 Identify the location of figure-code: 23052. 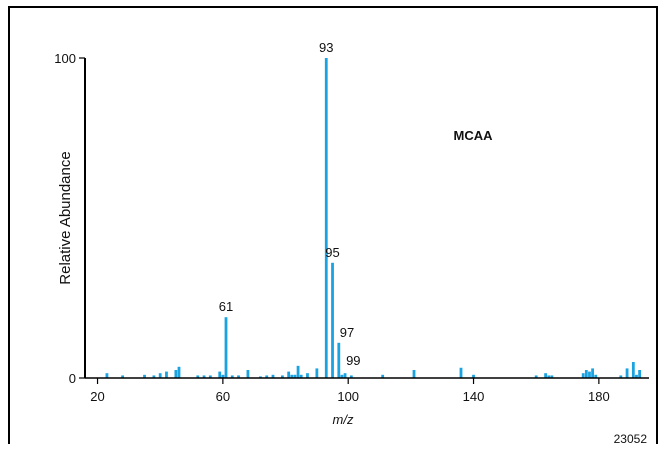
(631, 439).